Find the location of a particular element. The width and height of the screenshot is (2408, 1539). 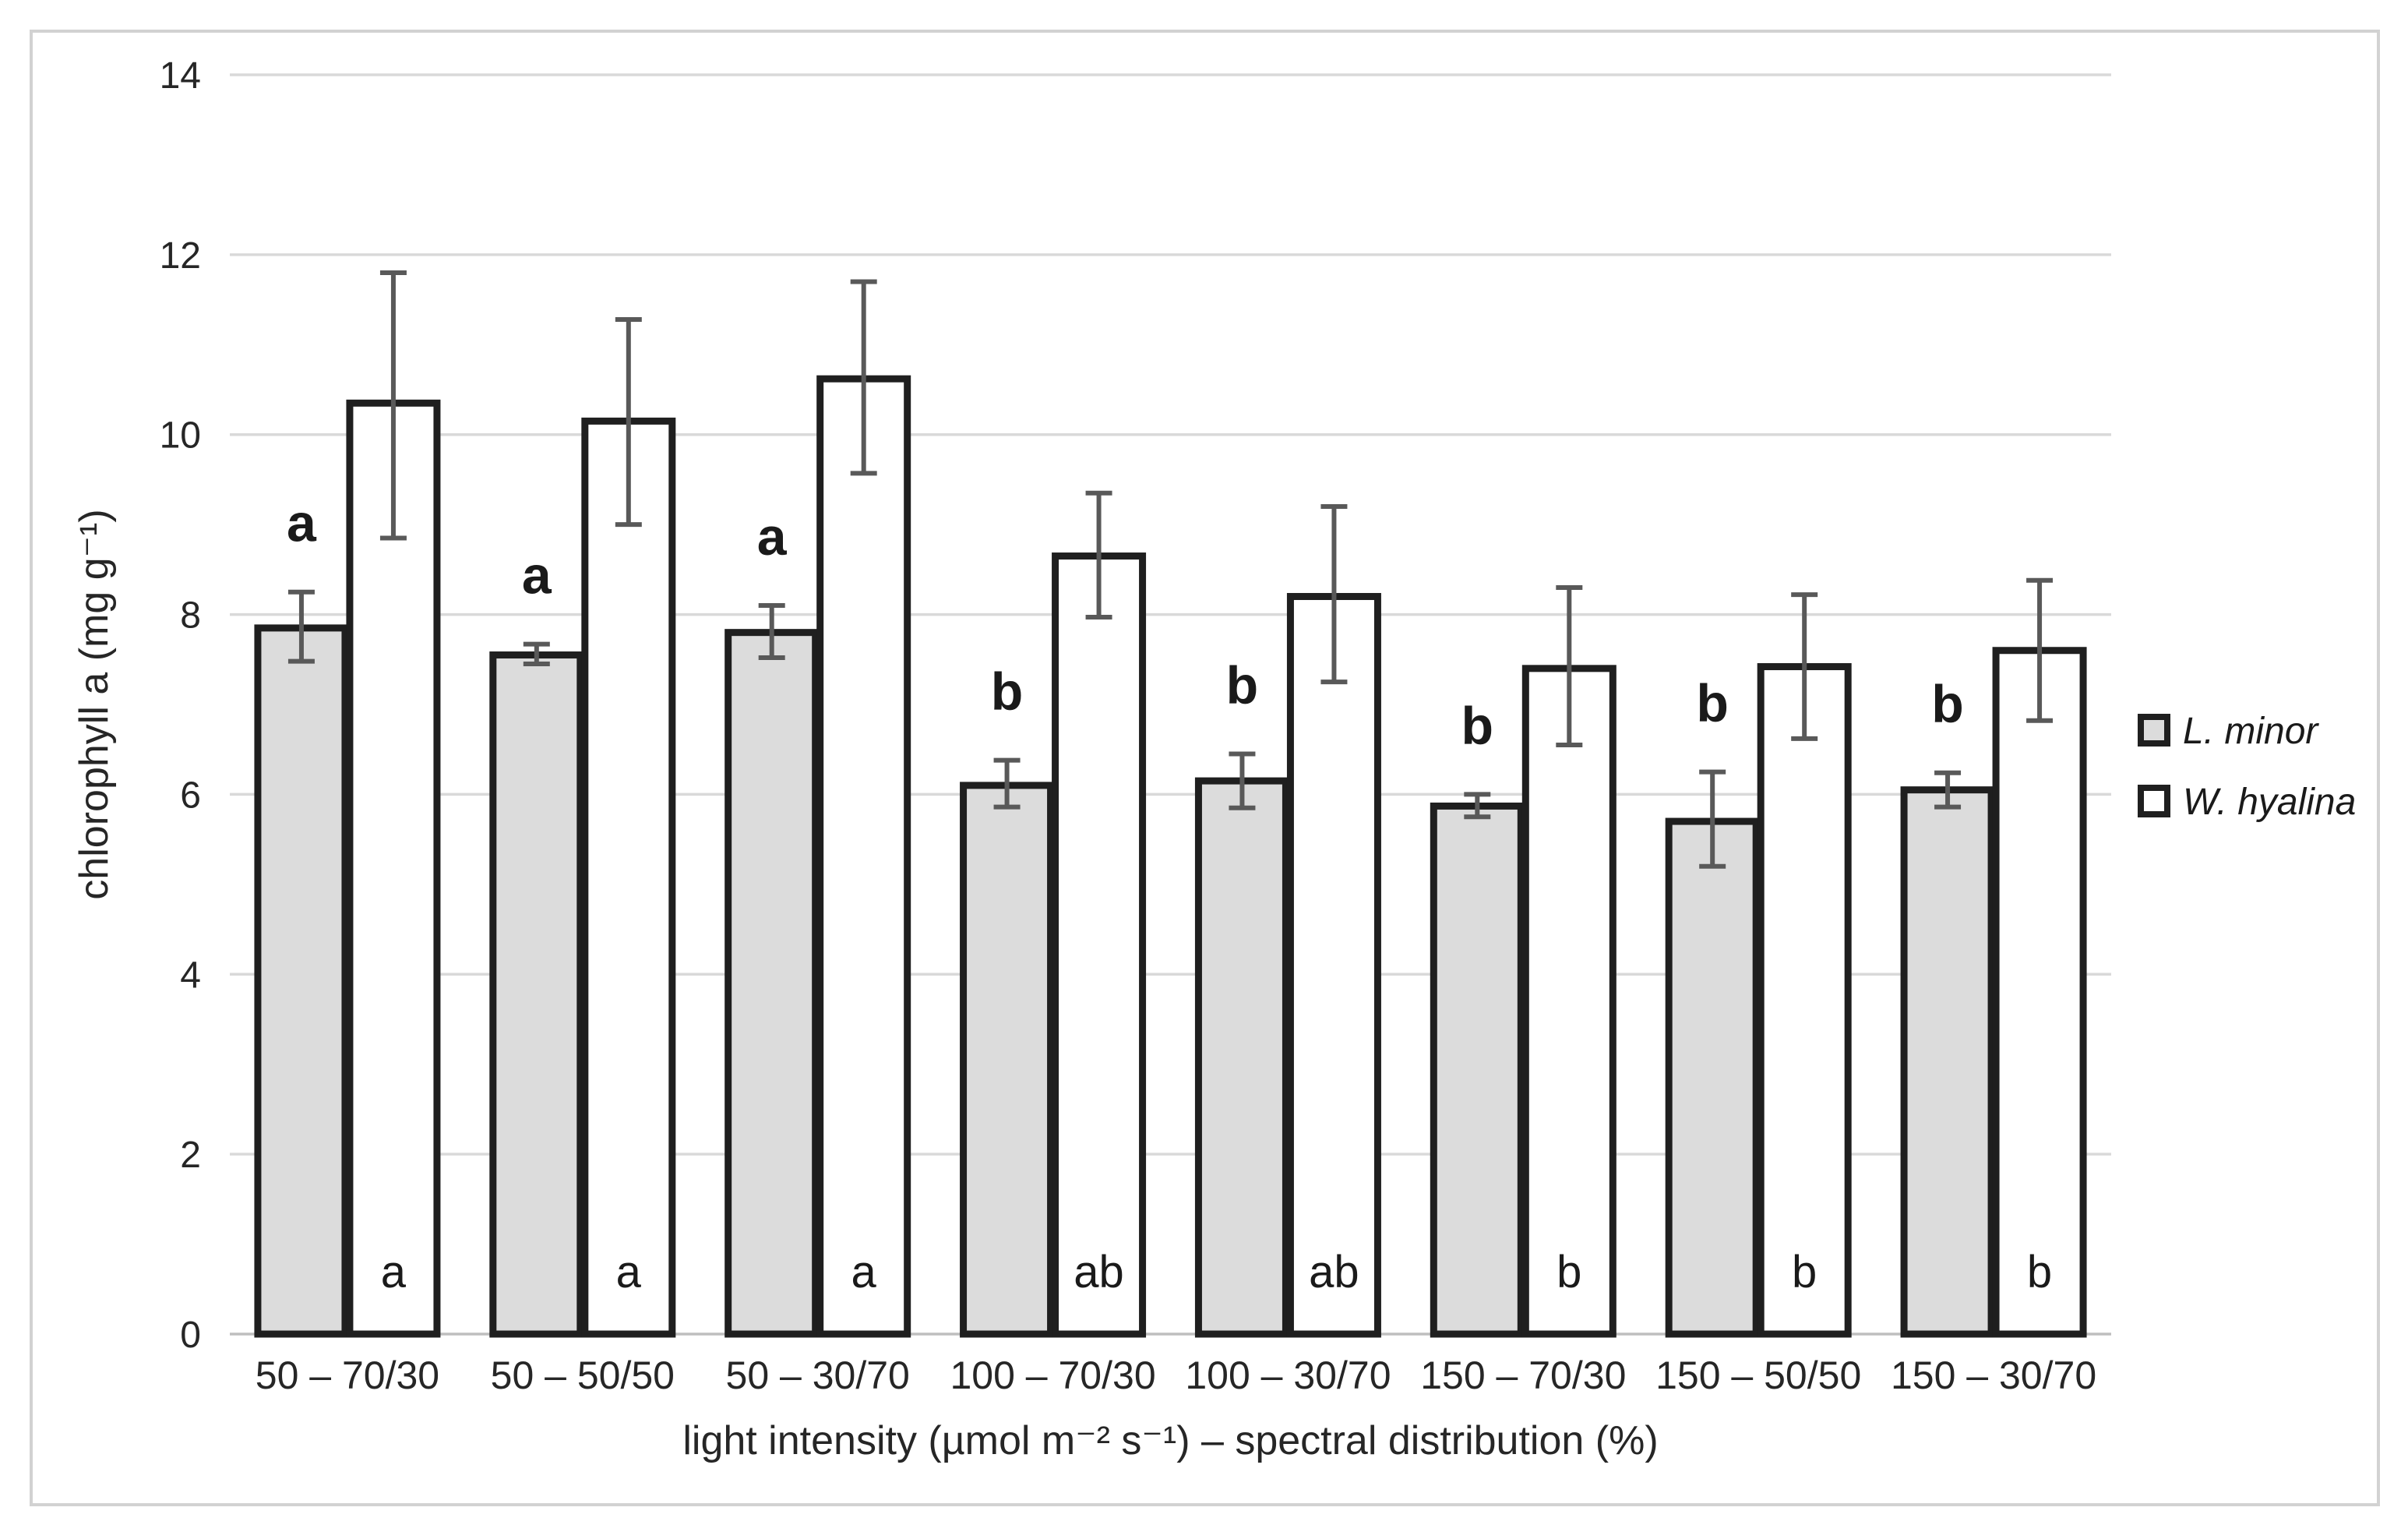

x-tick-label: 50 – 30/70 is located at coordinates (818, 1375).